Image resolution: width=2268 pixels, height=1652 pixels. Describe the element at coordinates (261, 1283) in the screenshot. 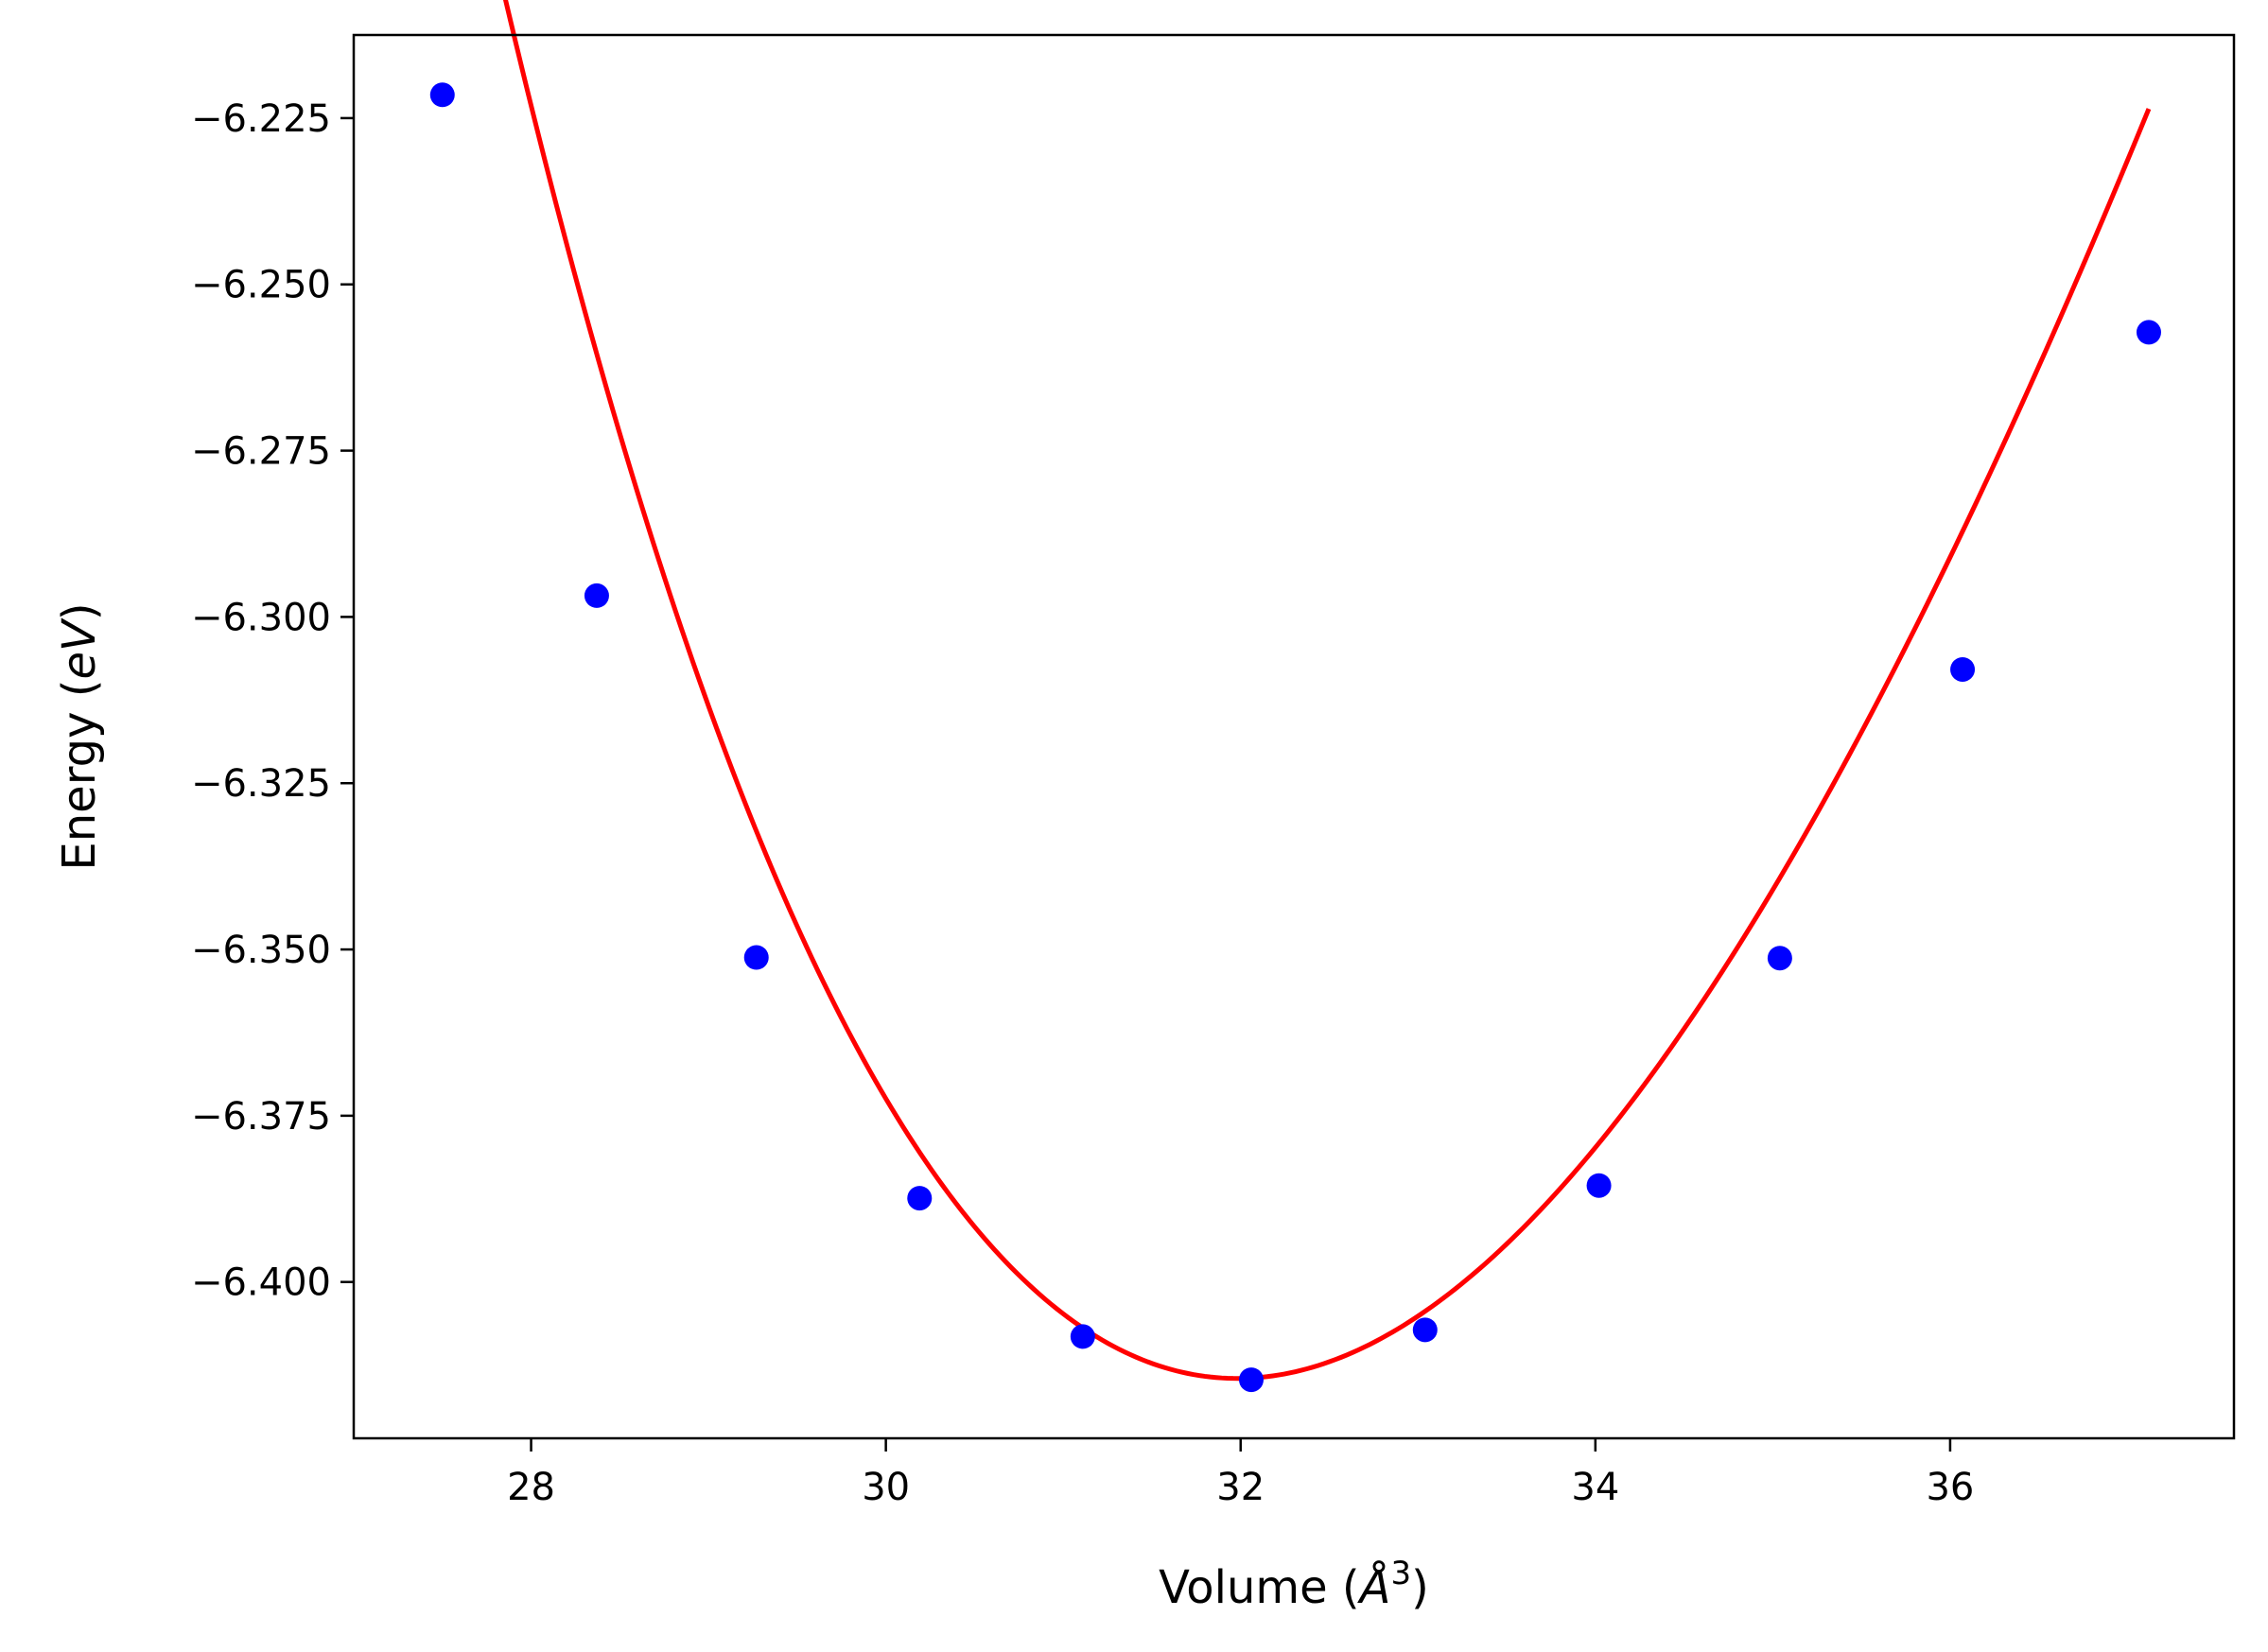

I see `y-tick-label: −6.400` at that location.